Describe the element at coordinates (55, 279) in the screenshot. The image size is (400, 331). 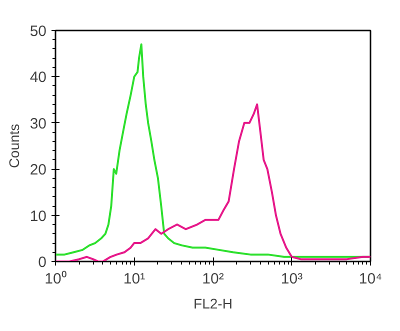
I see `x-tick-label: 10⁰` at that location.